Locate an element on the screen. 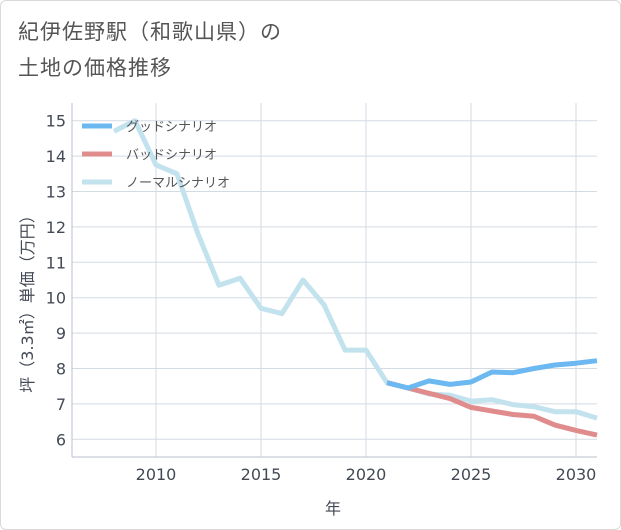 The width and height of the screenshot is (621, 530). y-tick-label: 10 is located at coordinates (56, 298).